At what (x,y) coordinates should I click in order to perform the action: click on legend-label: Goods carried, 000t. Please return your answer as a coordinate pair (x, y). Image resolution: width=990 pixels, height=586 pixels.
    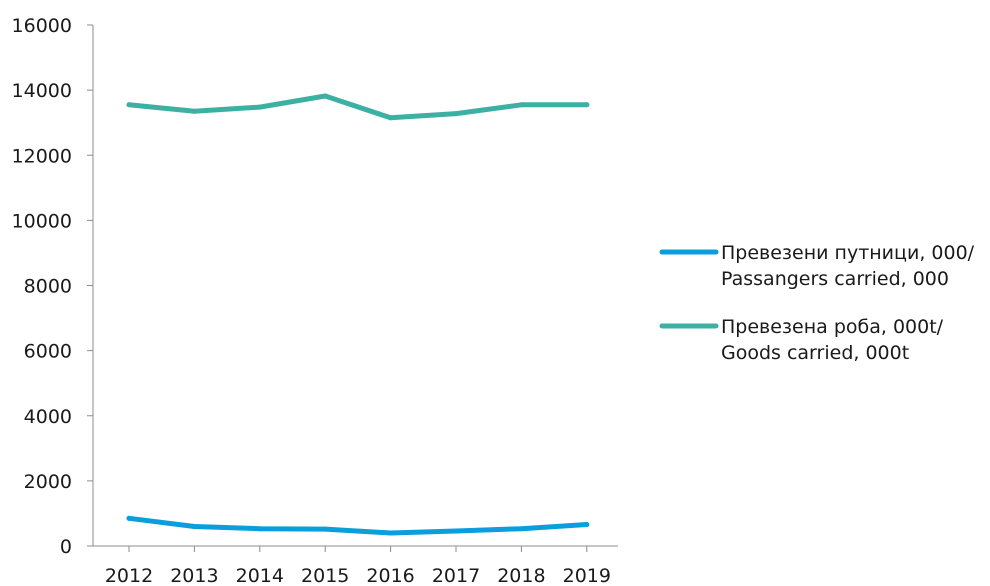
    Looking at the image, I should click on (815, 353).